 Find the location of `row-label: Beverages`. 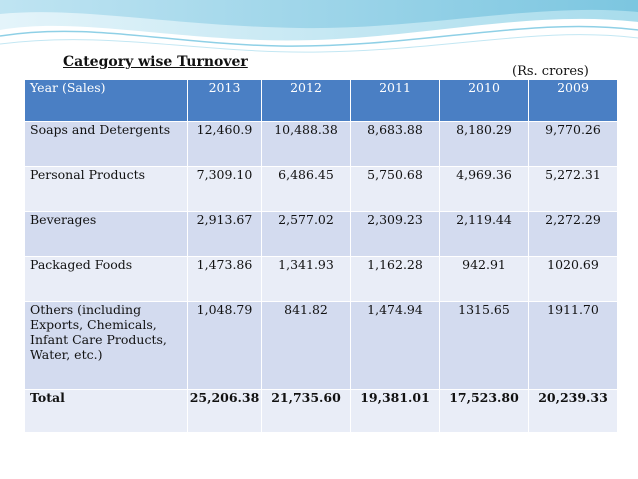

row-label: Beverages is located at coordinates (106, 234).